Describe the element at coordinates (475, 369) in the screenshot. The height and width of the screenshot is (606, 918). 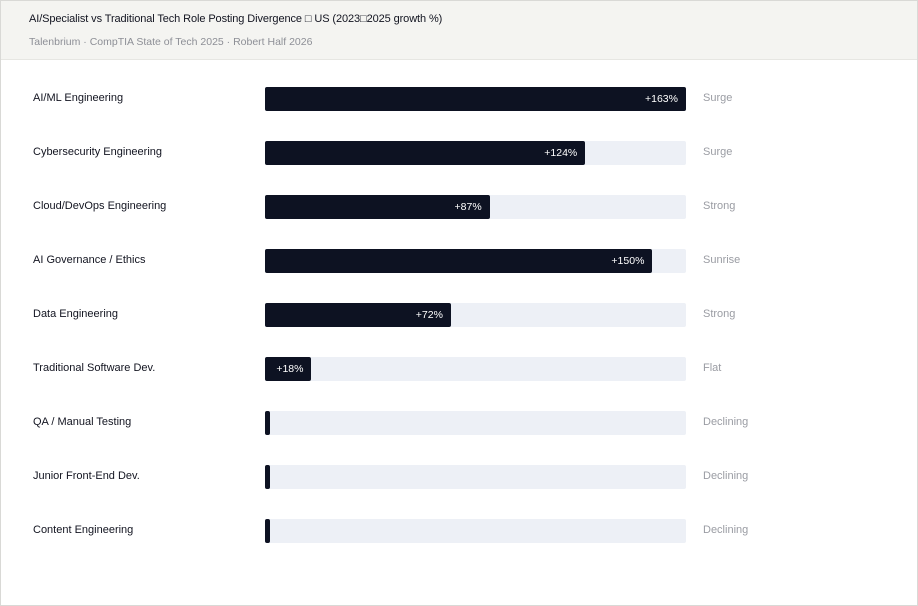
I see `bar-track: +18%` at that location.